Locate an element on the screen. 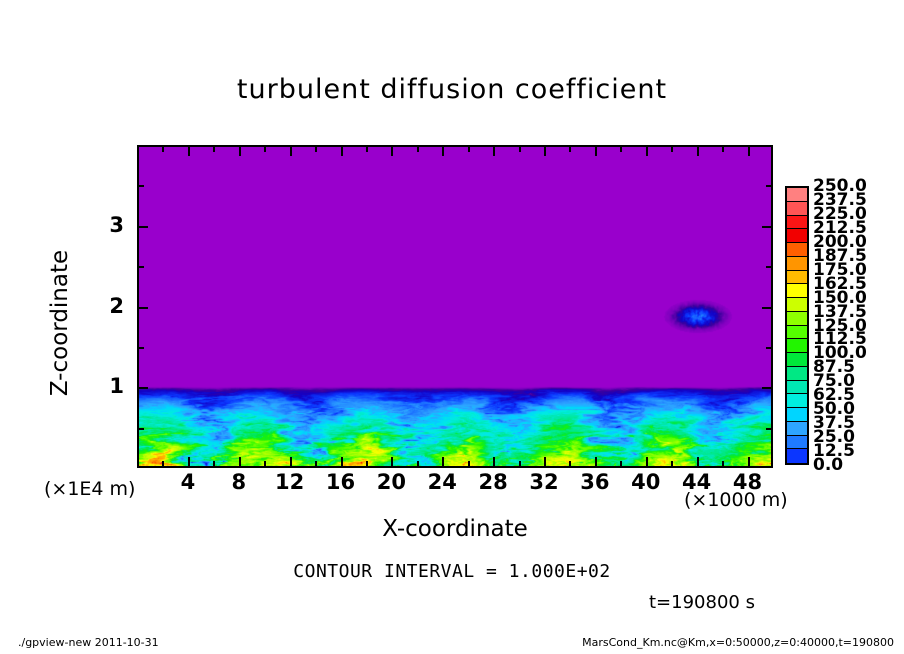 The height and width of the screenshot is (654, 904). y-axis-tick-label: 1 is located at coordinates (116, 386).